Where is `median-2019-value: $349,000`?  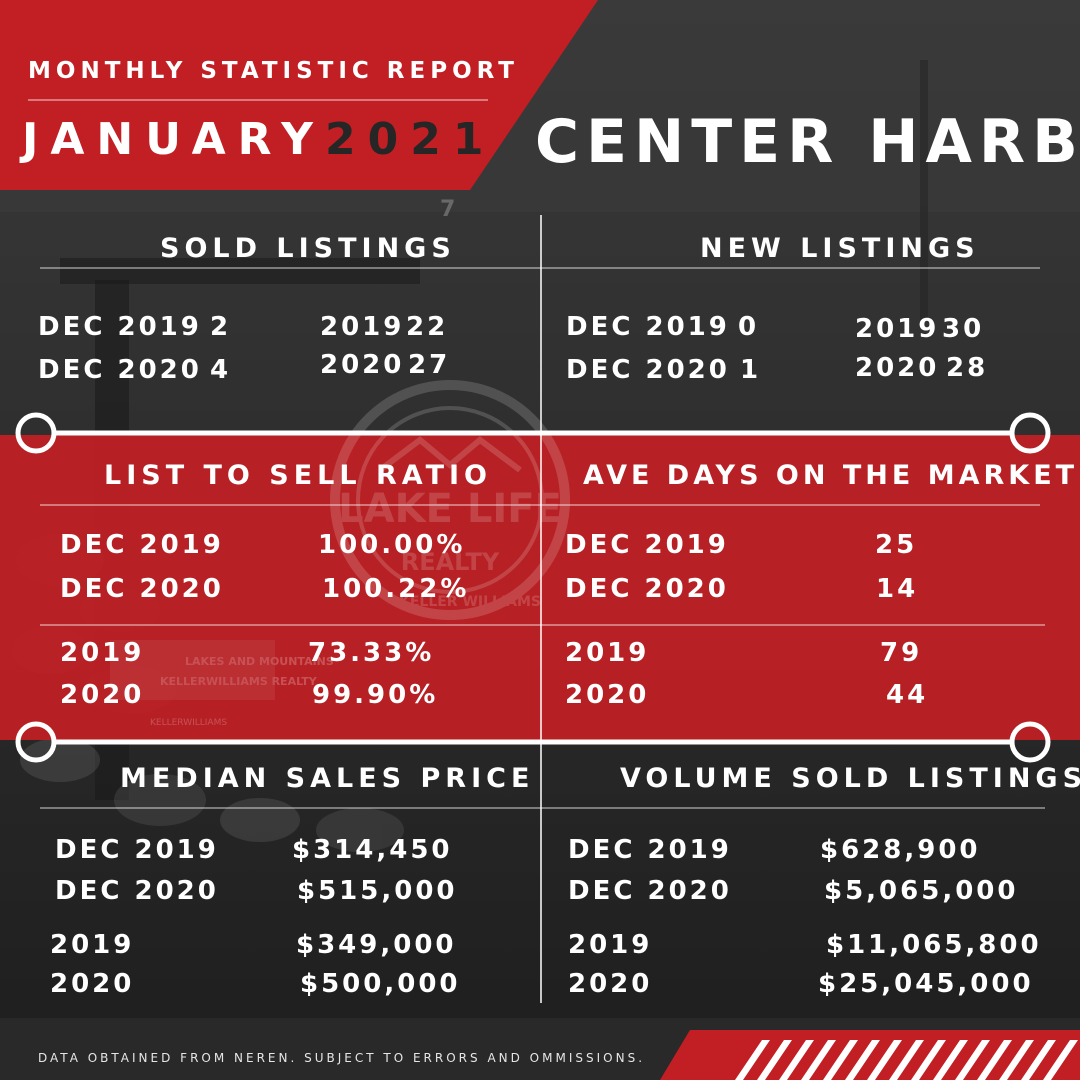 median-2019-value: $349,000 is located at coordinates (376, 945).